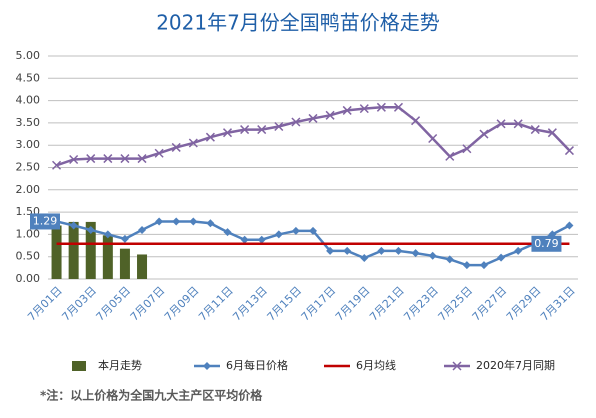  I want to click on y-tick-label: 1.00, so click(28, 233).